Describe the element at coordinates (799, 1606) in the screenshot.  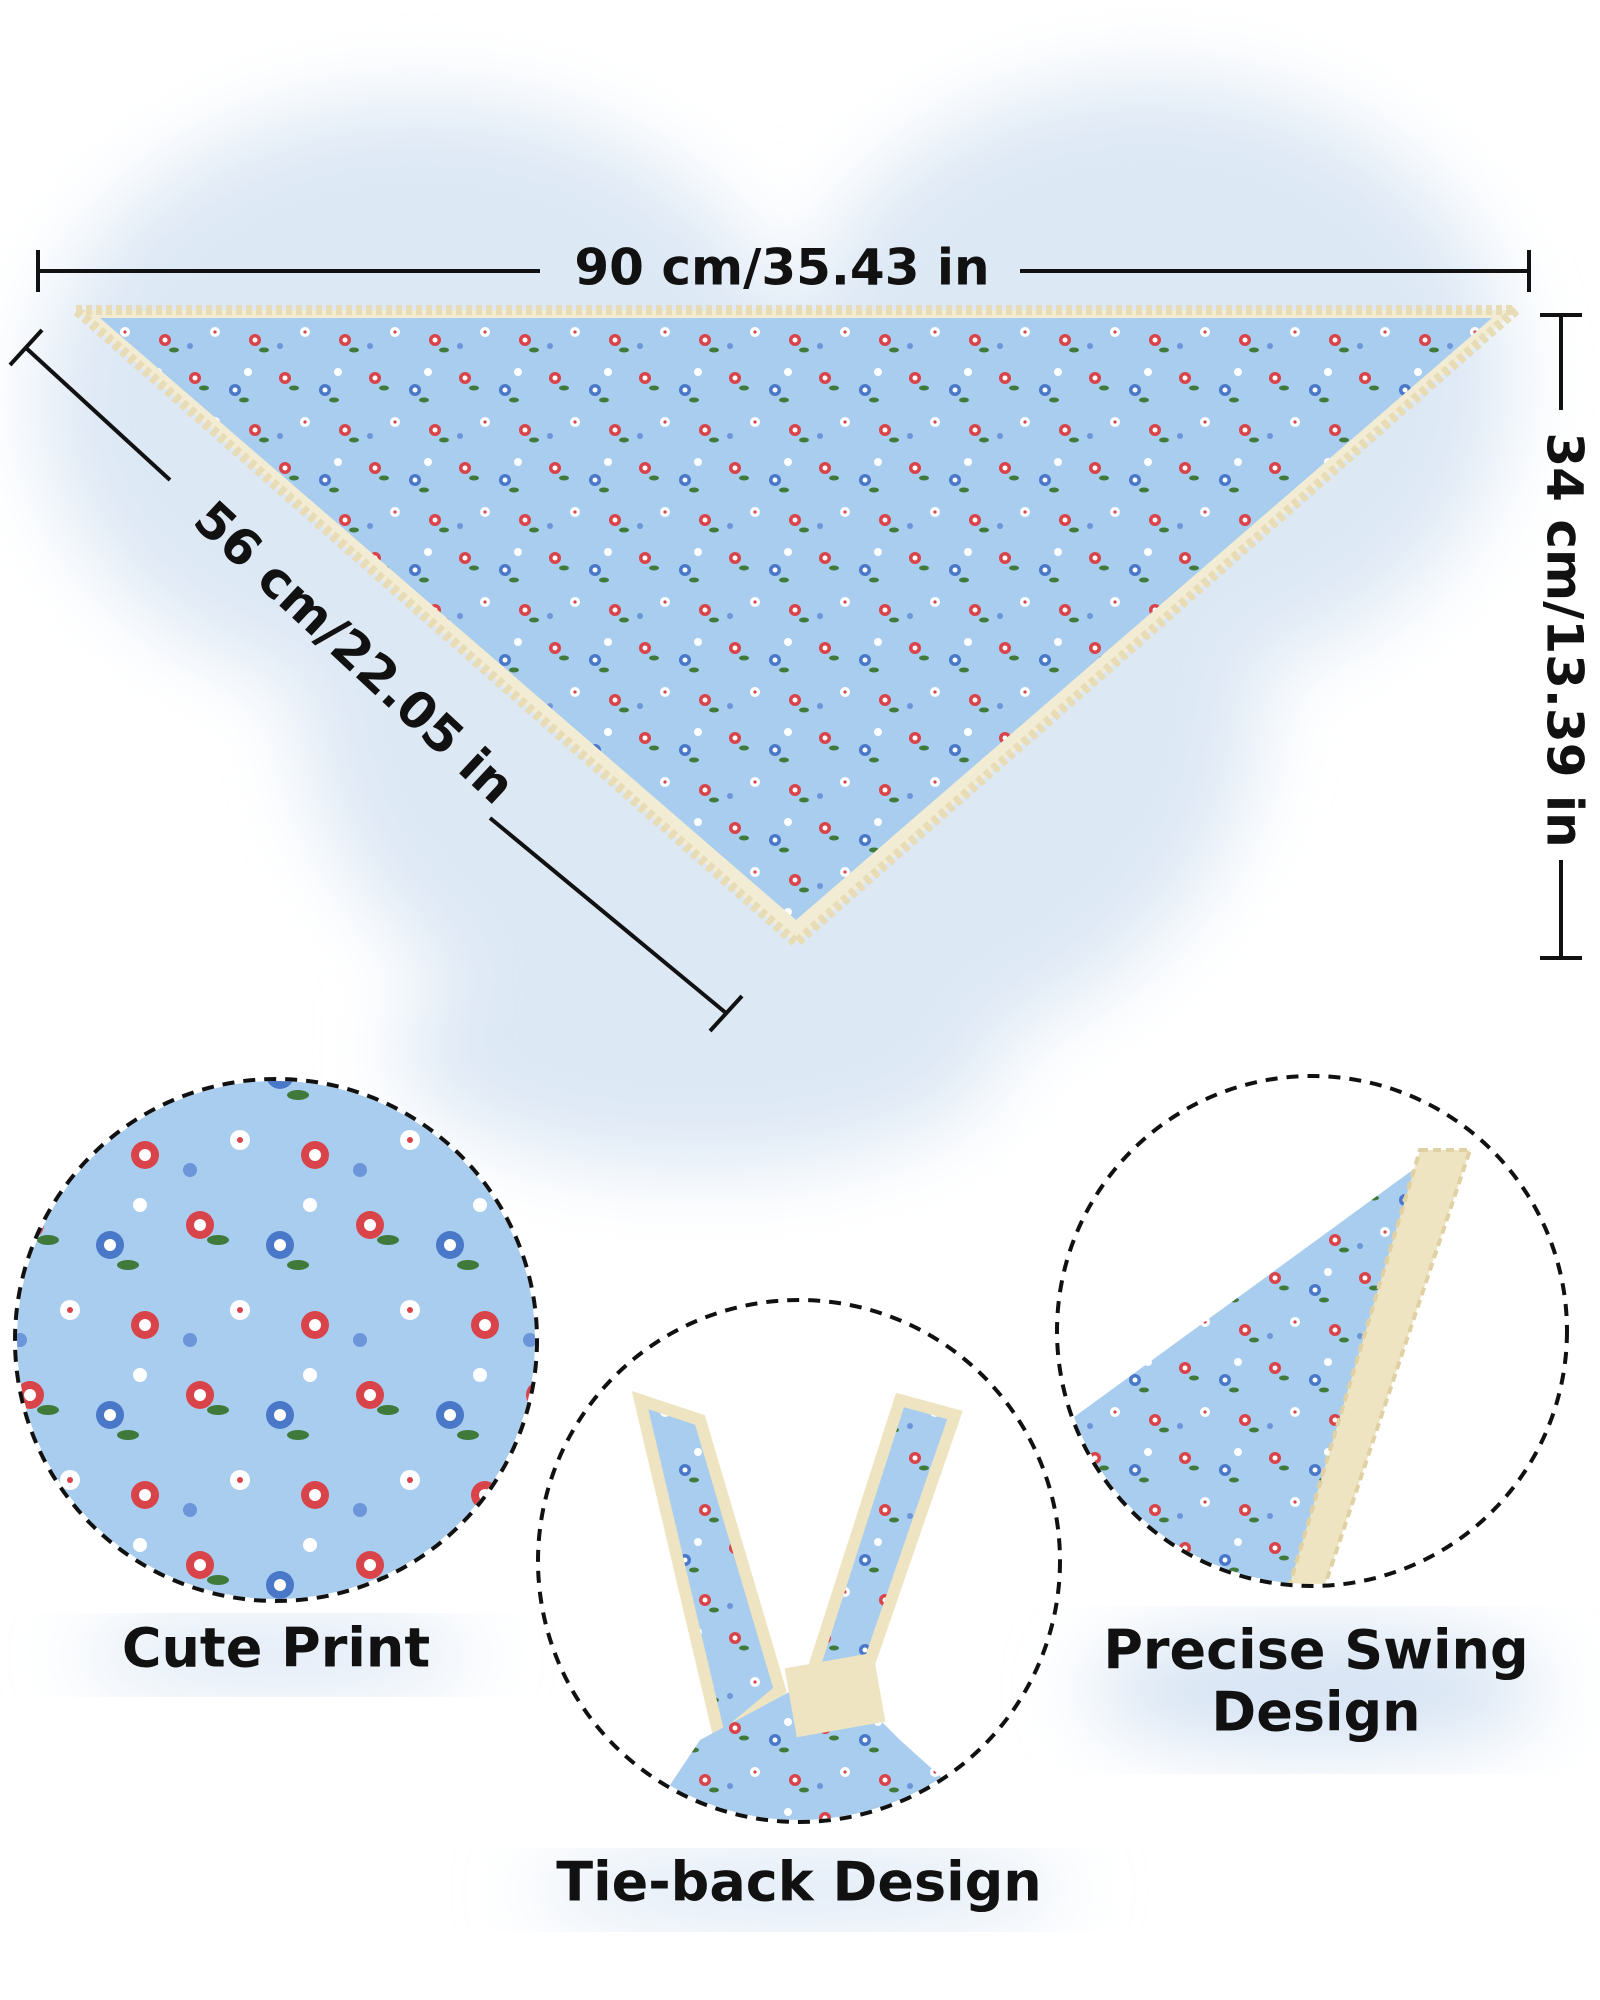
I see `feature-tie-back: Tie-back Design` at that location.